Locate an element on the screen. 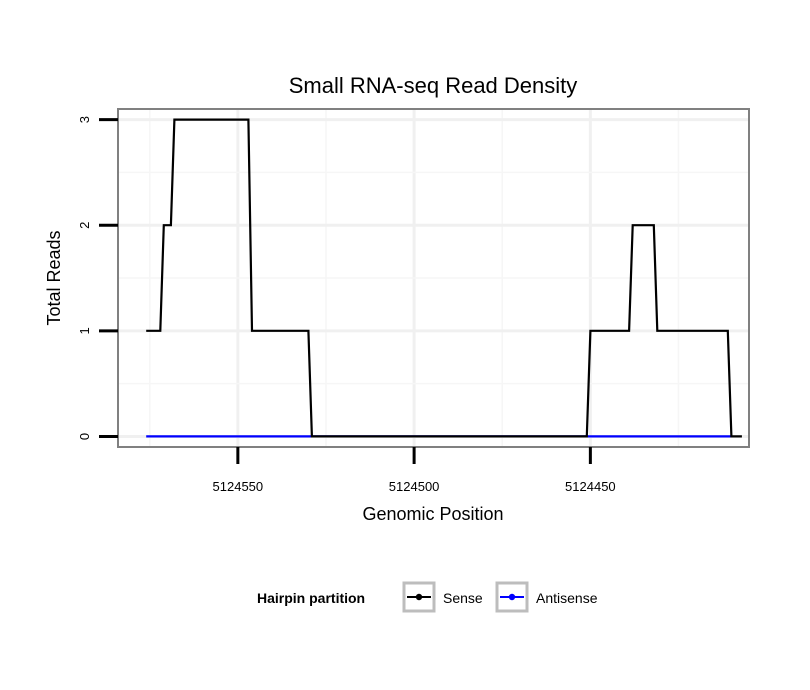 This screenshot has height=690, width=810. legend-key-dot-sense is located at coordinates (419, 597).